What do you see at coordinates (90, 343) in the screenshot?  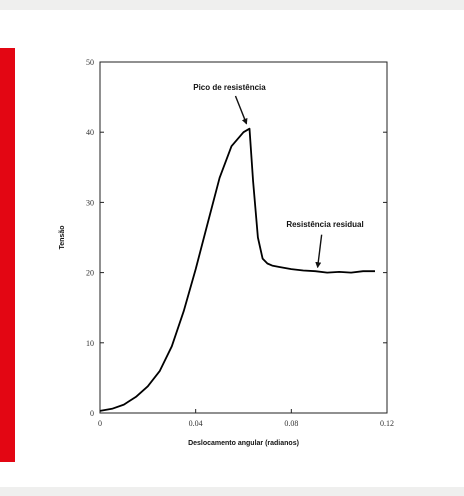 I see `y-tick-label: 10` at bounding box center [90, 343].